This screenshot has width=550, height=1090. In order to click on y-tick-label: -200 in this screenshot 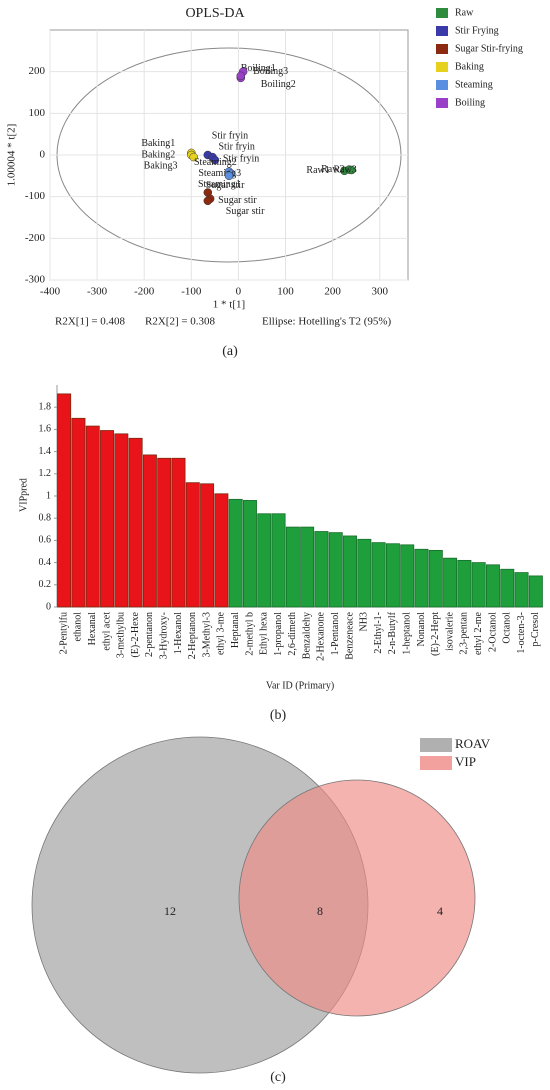, I will do `click(35, 238)`.